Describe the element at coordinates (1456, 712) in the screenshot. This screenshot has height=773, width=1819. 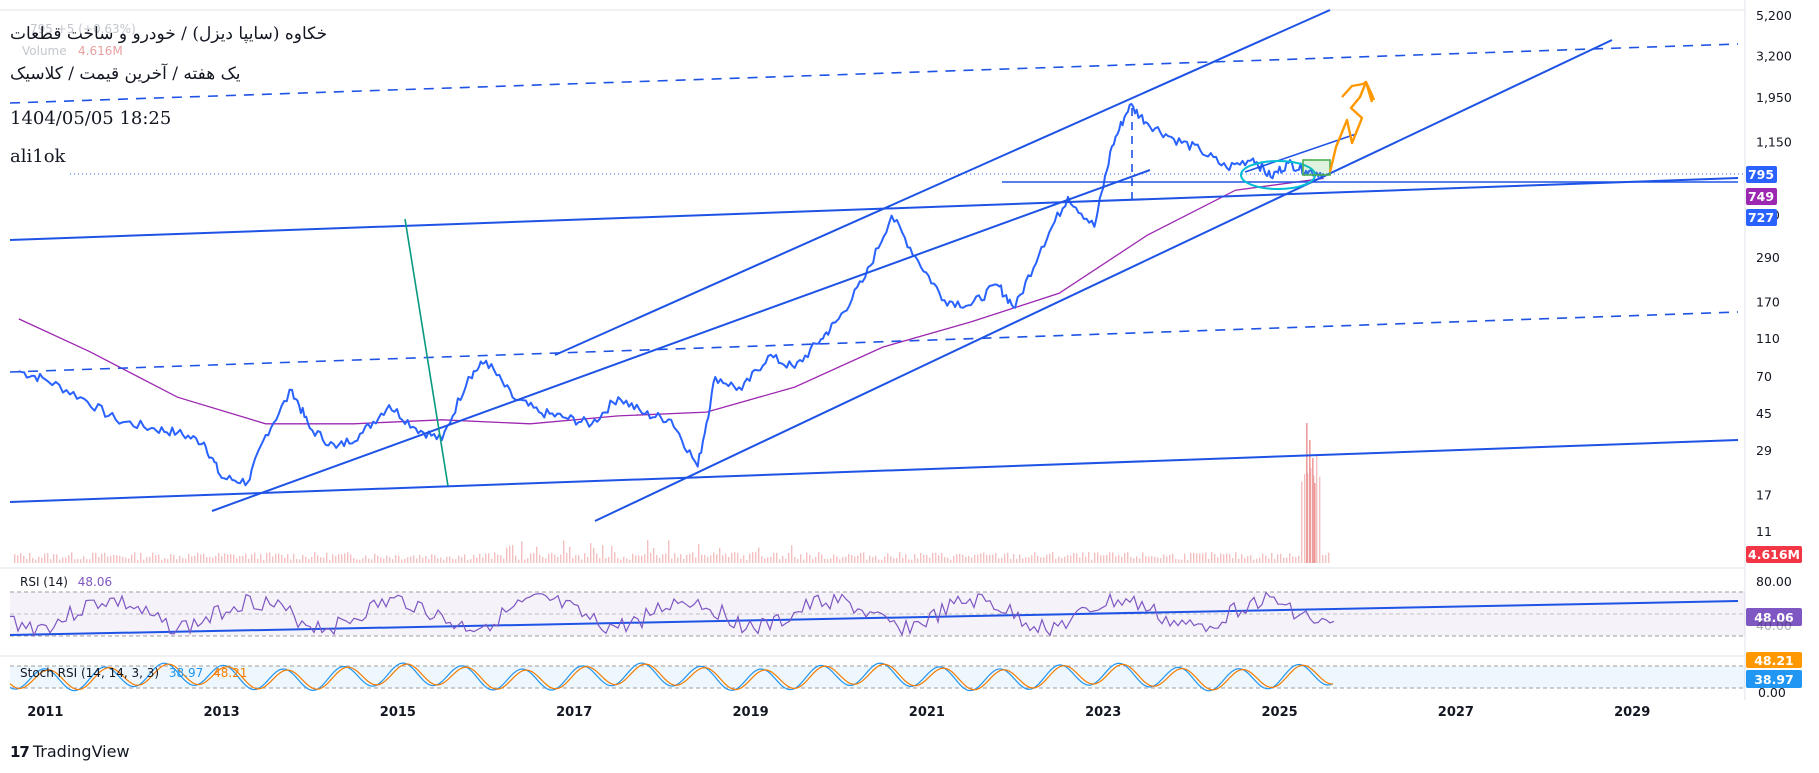
I see `x-tick-label: 2027` at that location.